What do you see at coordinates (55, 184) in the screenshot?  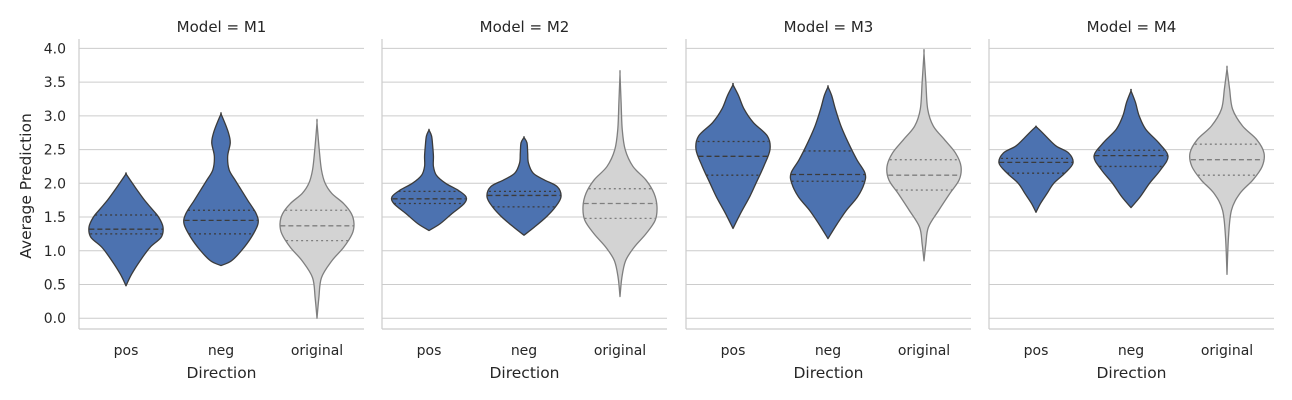 I see `y-tick-label: 2.0` at bounding box center [55, 184].